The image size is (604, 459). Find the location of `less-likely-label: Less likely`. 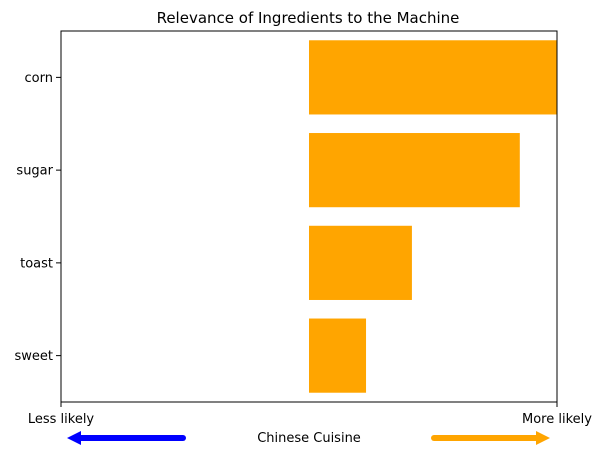

less-likely-label: Less likely is located at coordinates (61, 419).